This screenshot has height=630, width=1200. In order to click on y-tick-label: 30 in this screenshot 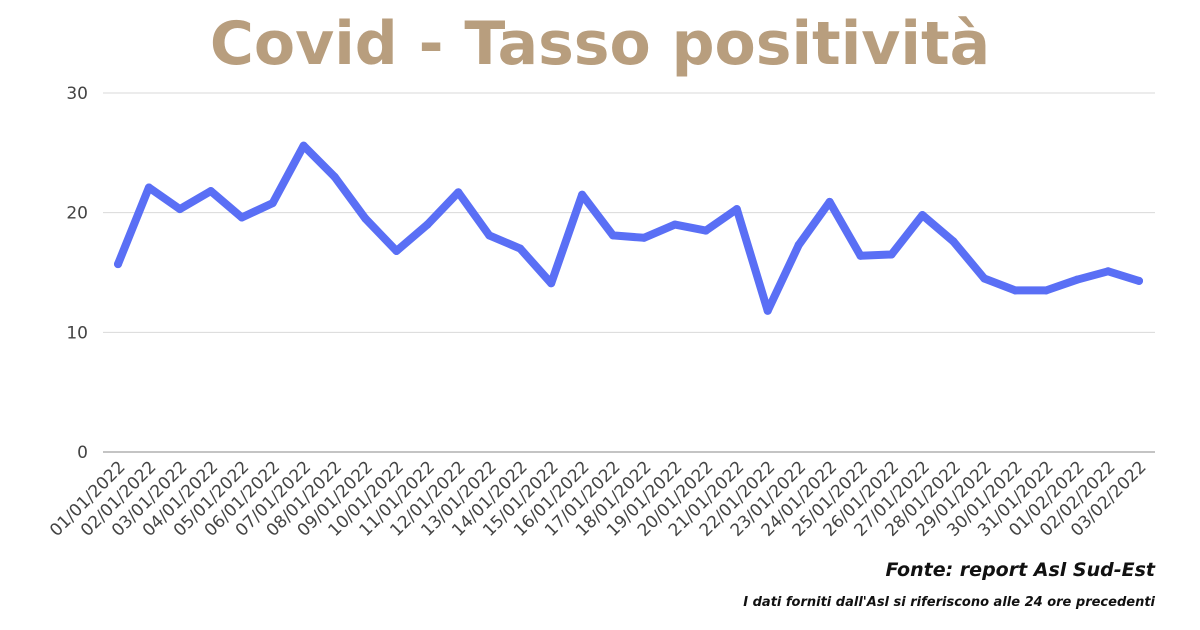, I will do `click(77, 94)`.